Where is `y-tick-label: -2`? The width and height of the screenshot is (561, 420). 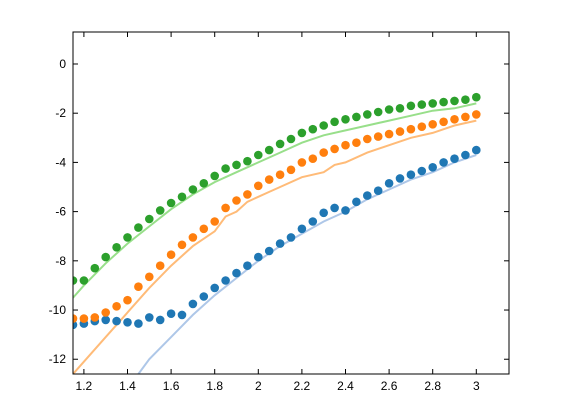 y-tick-label: -2 is located at coordinates (60, 113).